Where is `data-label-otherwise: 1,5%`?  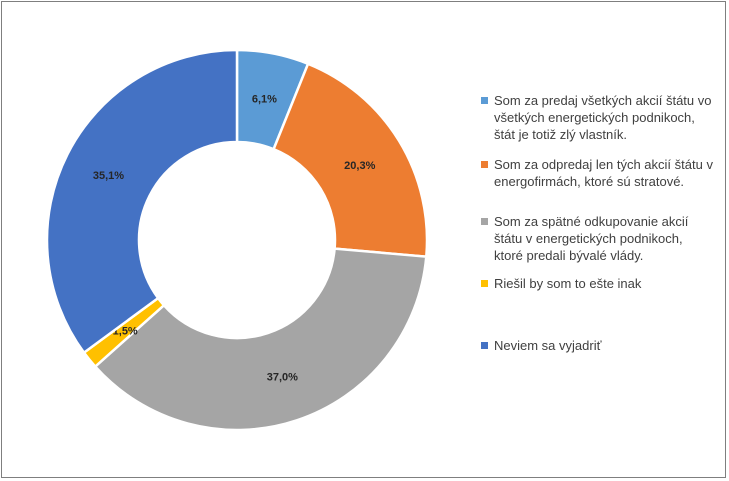 data-label-otherwise: 1,5% is located at coordinates (125, 332).